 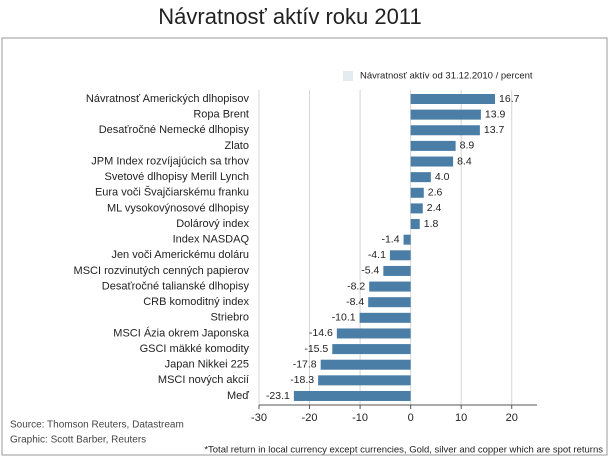 I want to click on value-label: -15.5, so click(x=316, y=349).